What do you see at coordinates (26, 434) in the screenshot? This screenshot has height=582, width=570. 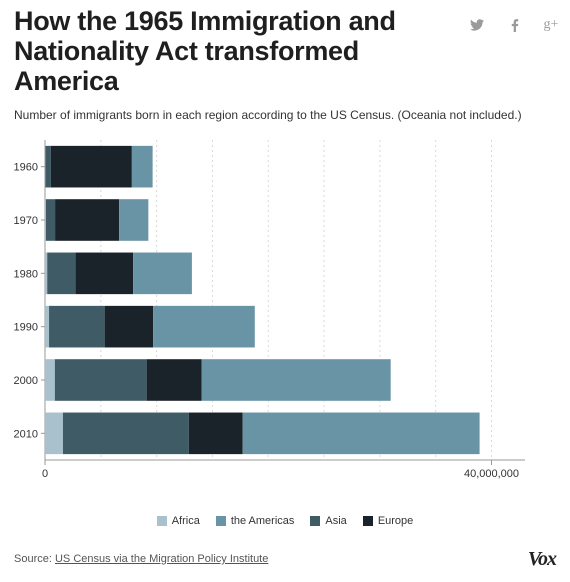 I see `y-tick-label: 2010` at bounding box center [26, 434].